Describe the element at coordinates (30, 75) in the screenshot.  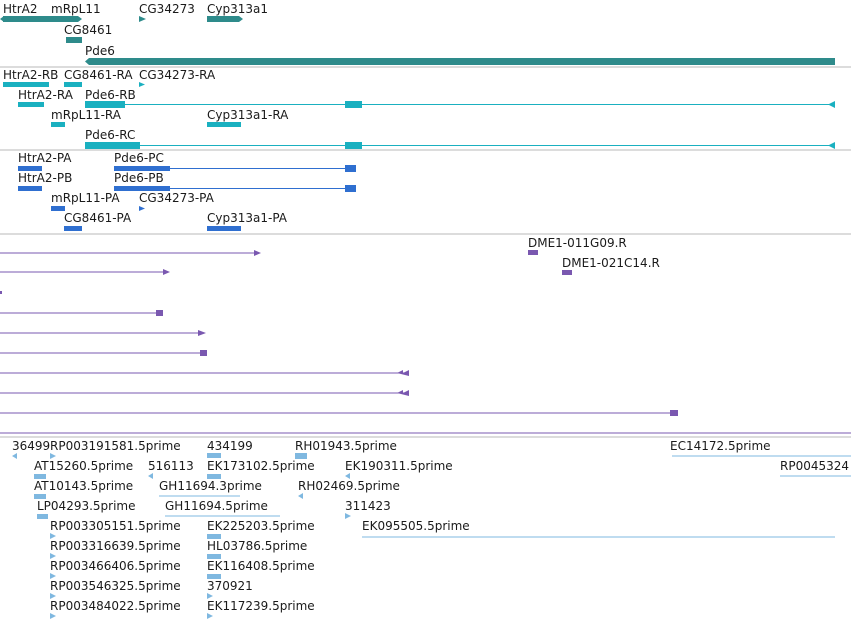
I see `rna-label-htra2-rb: HtrA2-RB` at that location.